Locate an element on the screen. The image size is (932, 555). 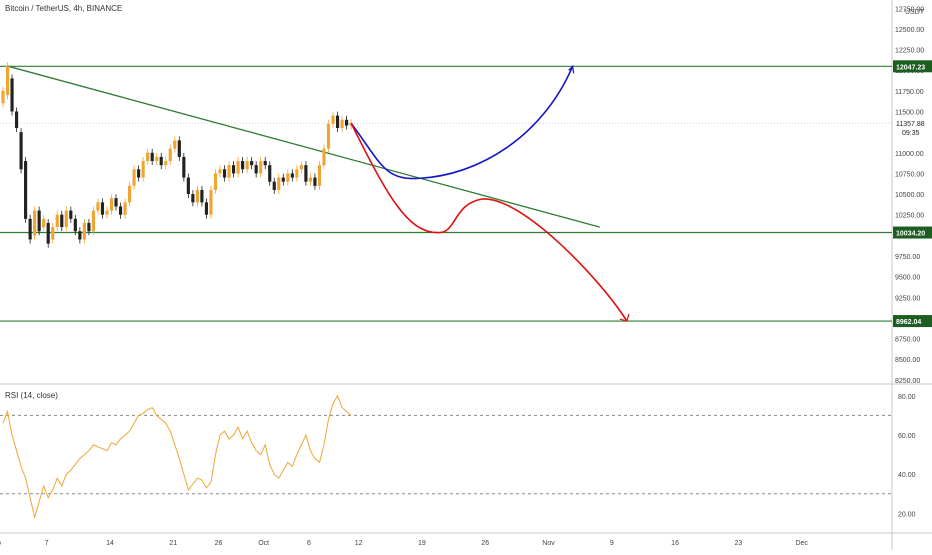
time-tick-label: 9 is located at coordinates (612, 543).